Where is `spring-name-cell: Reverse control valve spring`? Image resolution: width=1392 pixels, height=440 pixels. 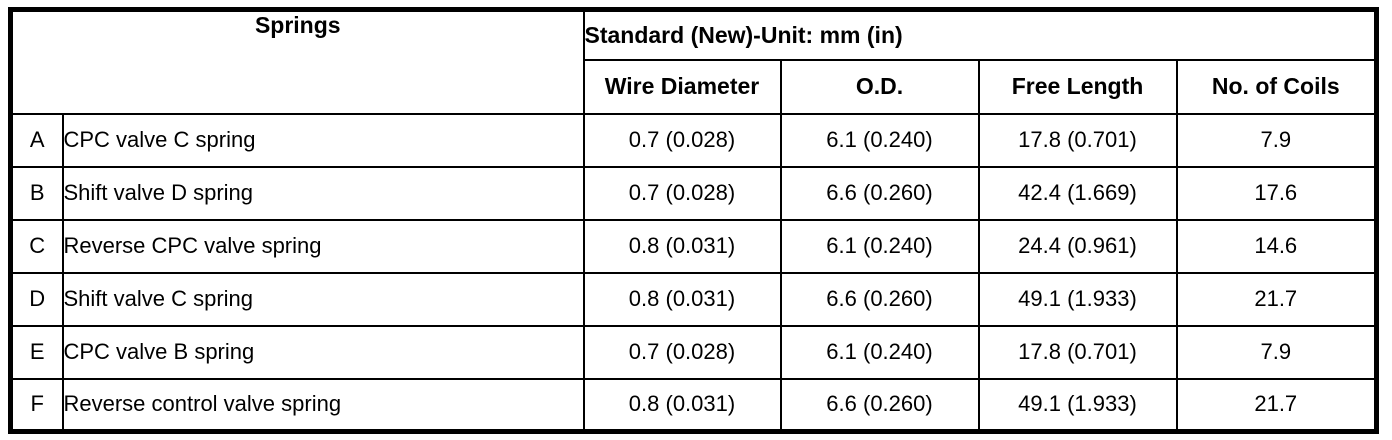
spring-name-cell: Reverse control valve spring is located at coordinates (323, 405).